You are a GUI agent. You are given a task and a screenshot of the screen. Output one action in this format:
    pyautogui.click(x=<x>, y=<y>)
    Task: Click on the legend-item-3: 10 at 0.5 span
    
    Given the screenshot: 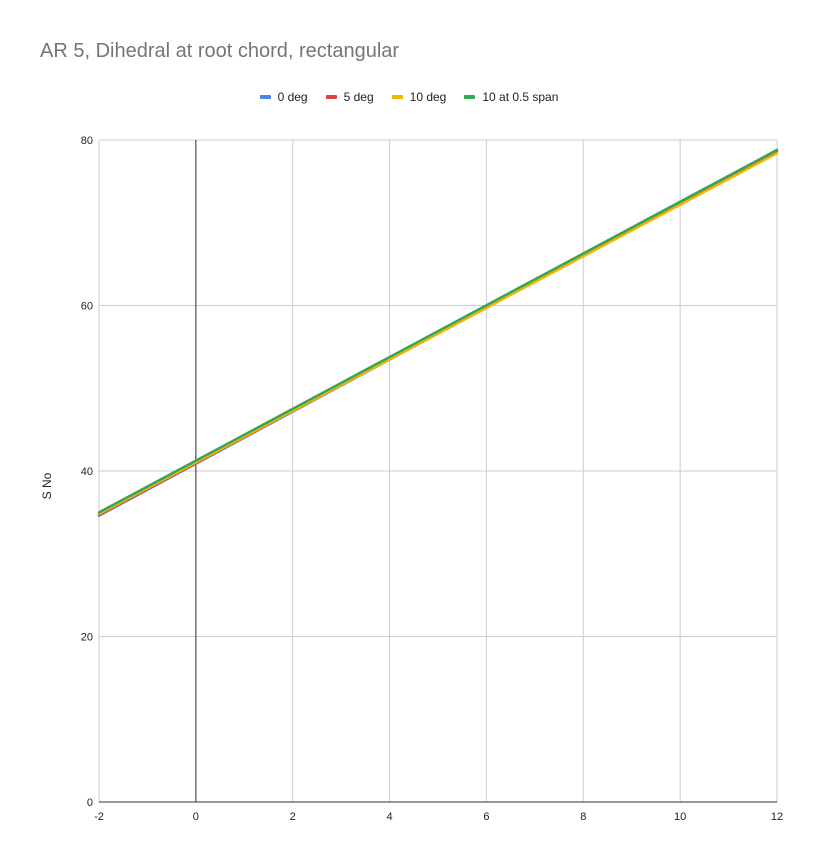 What is the action you would take?
    pyautogui.click(x=511, y=97)
    